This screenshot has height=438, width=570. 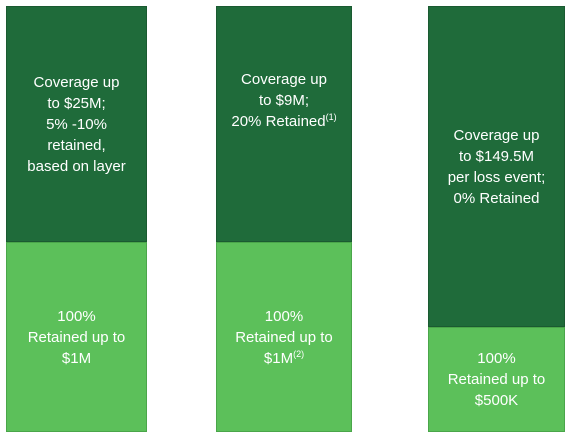 I want to click on column-1-retained-line-1: 100%, so click(x=76, y=316).